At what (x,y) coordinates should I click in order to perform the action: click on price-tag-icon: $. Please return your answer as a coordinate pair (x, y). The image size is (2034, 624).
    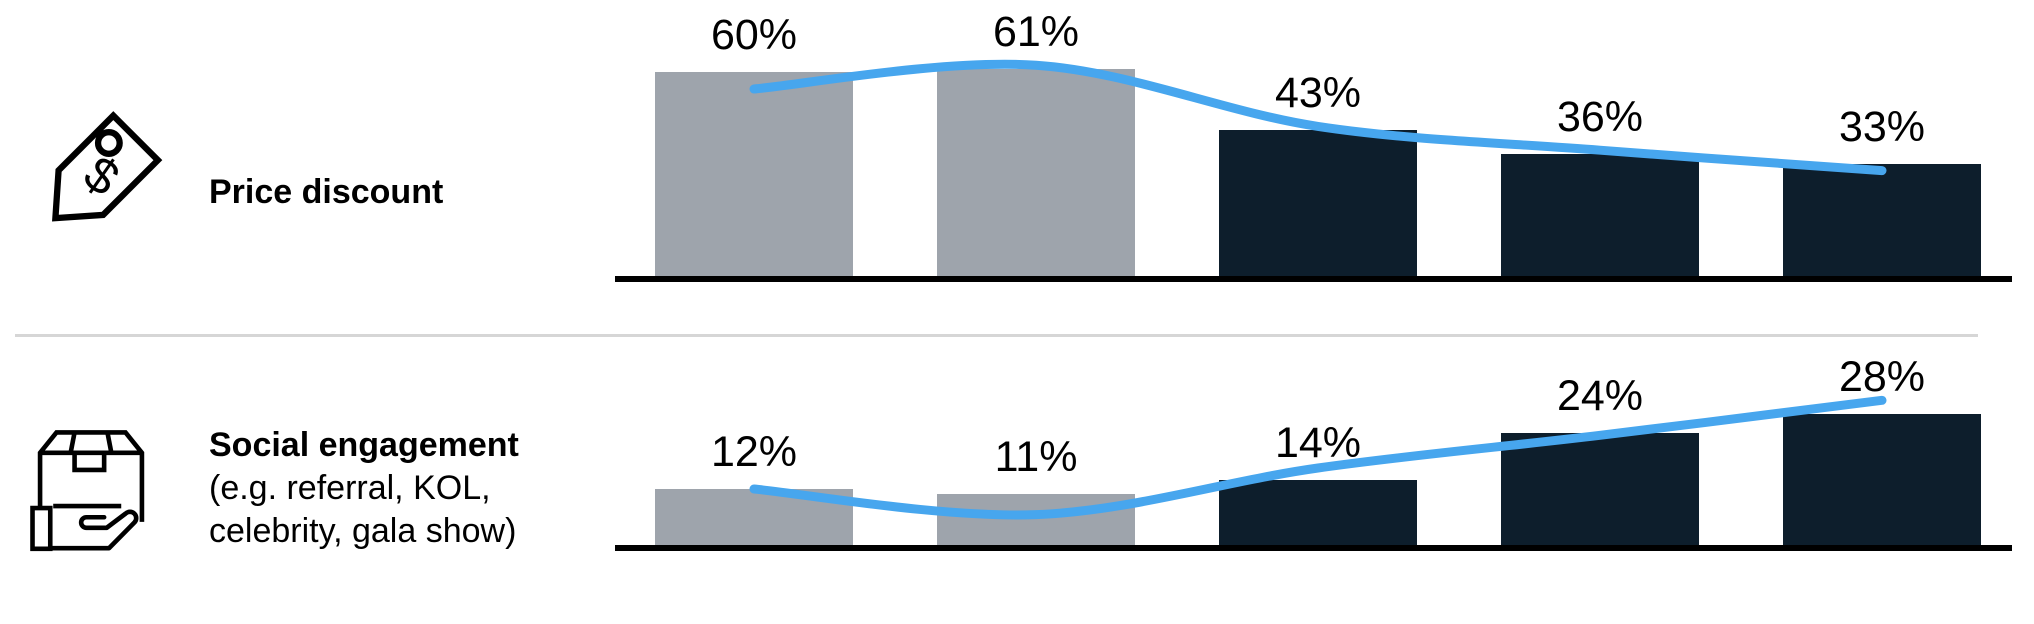
    Looking at the image, I should click on (95, 178).